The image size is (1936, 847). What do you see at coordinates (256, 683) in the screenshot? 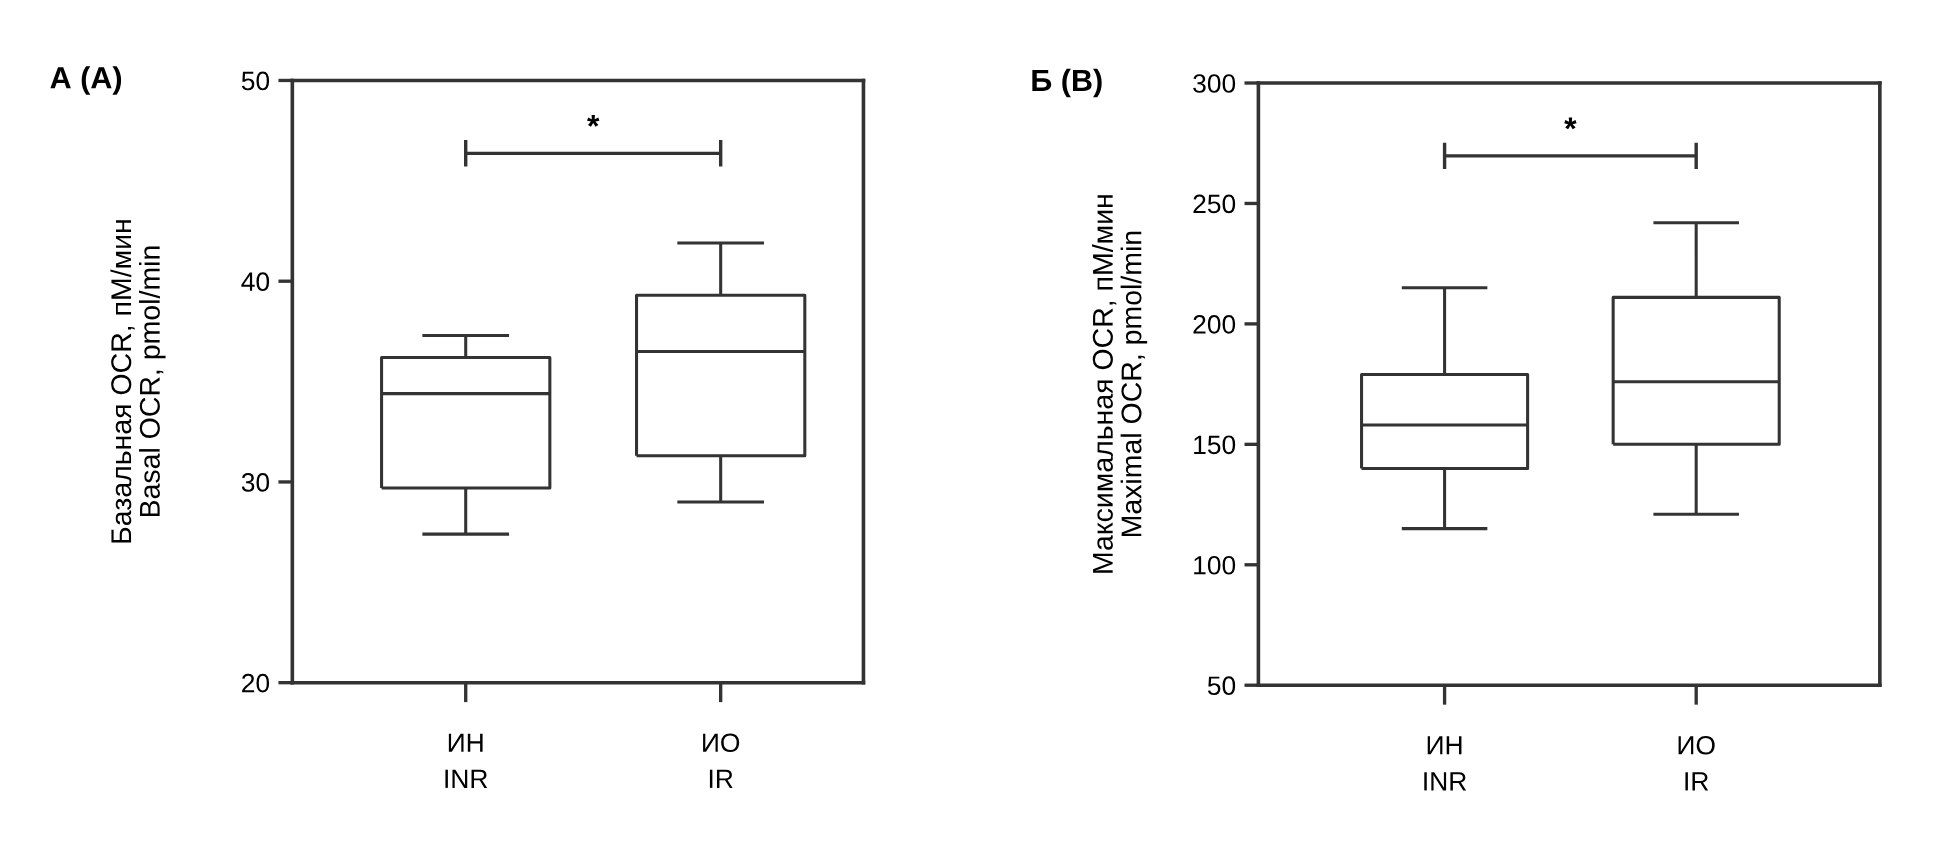
I see `y-tick-label: 20` at bounding box center [256, 683].